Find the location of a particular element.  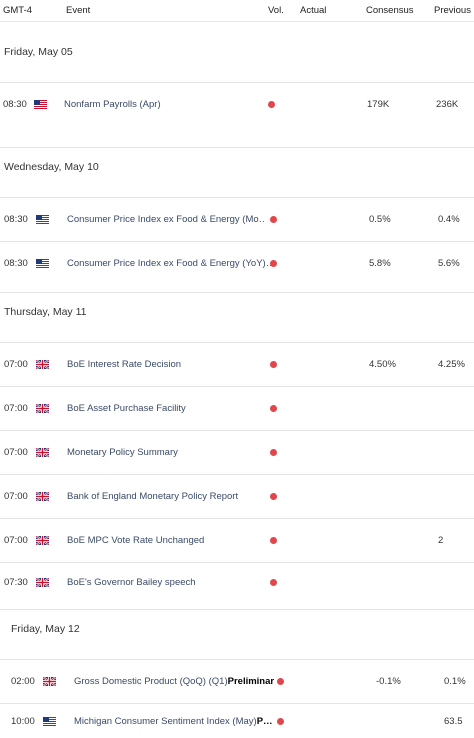

previous-value: 5.6% is located at coordinates (449, 263).